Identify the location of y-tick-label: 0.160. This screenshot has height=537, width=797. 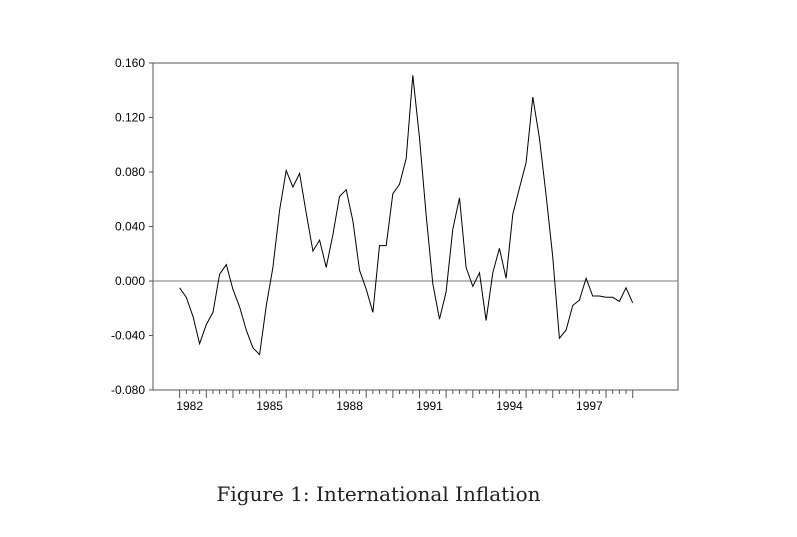
(130, 63).